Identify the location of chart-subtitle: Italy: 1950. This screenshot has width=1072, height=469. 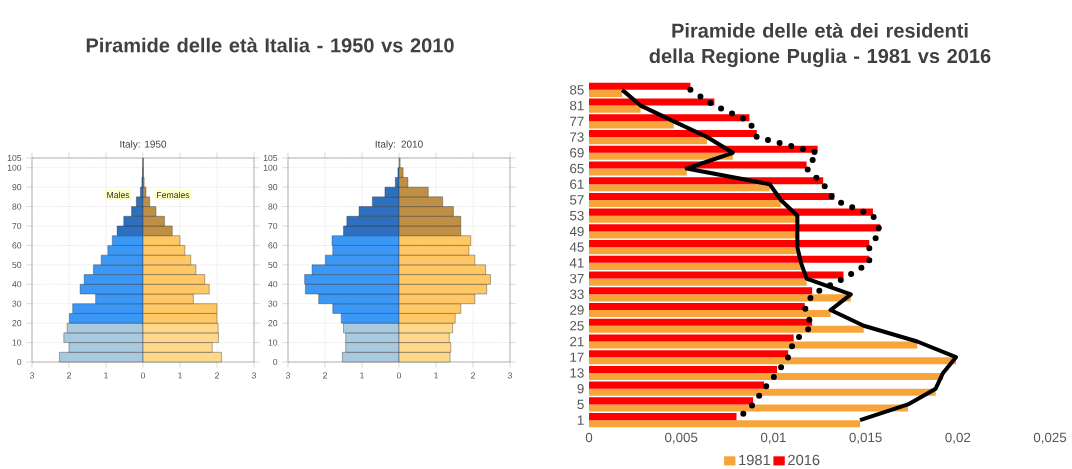
(143, 145).